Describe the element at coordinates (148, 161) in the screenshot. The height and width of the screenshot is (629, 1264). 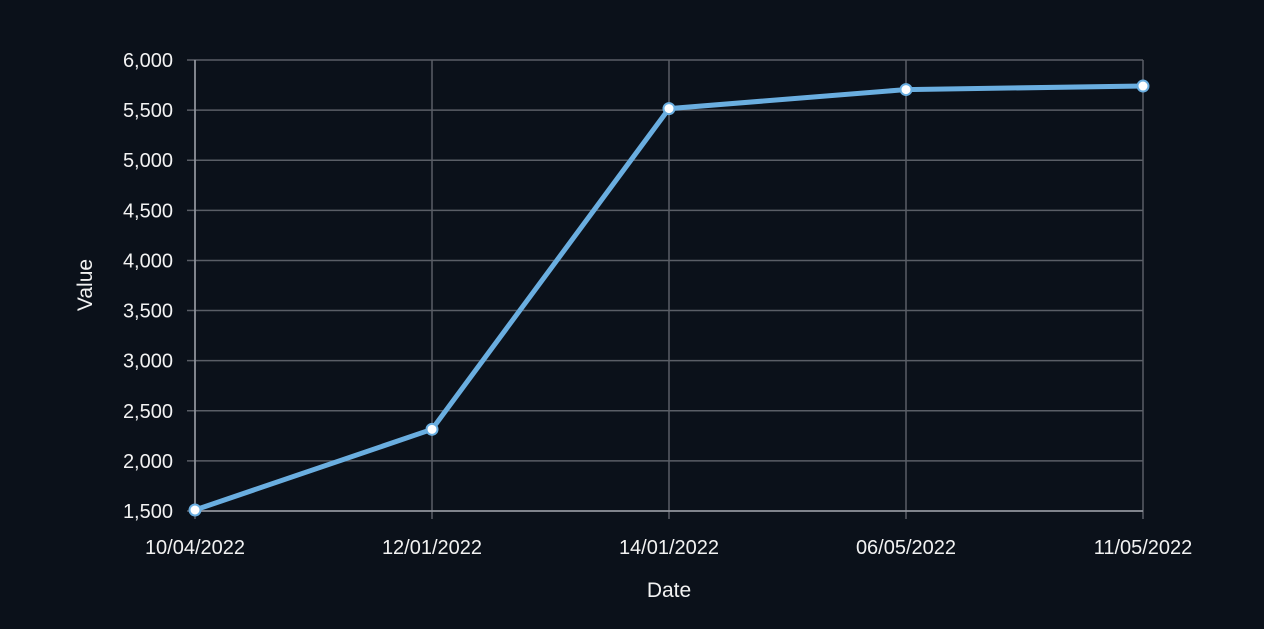
I see `y-tick-label: 5,000` at that location.